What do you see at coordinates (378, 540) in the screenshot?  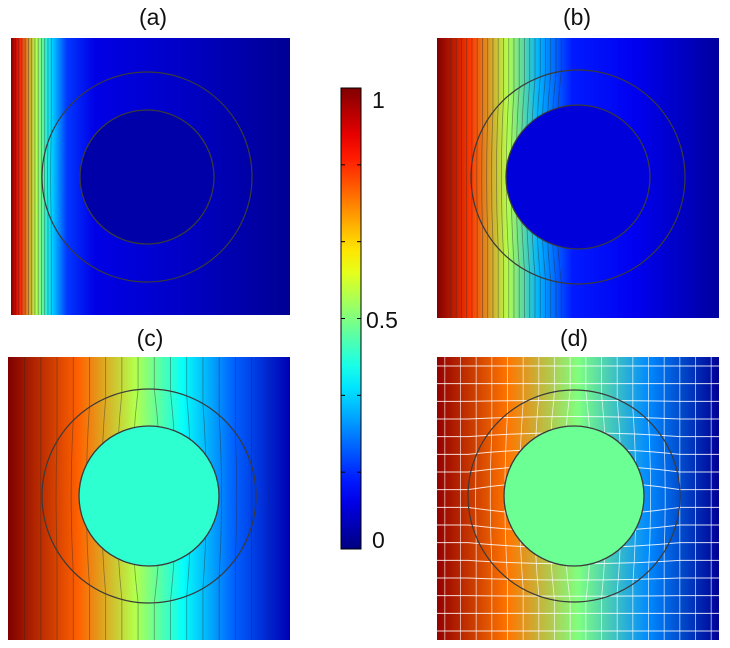 I see `colorbar-tick-label-0: 0` at bounding box center [378, 540].